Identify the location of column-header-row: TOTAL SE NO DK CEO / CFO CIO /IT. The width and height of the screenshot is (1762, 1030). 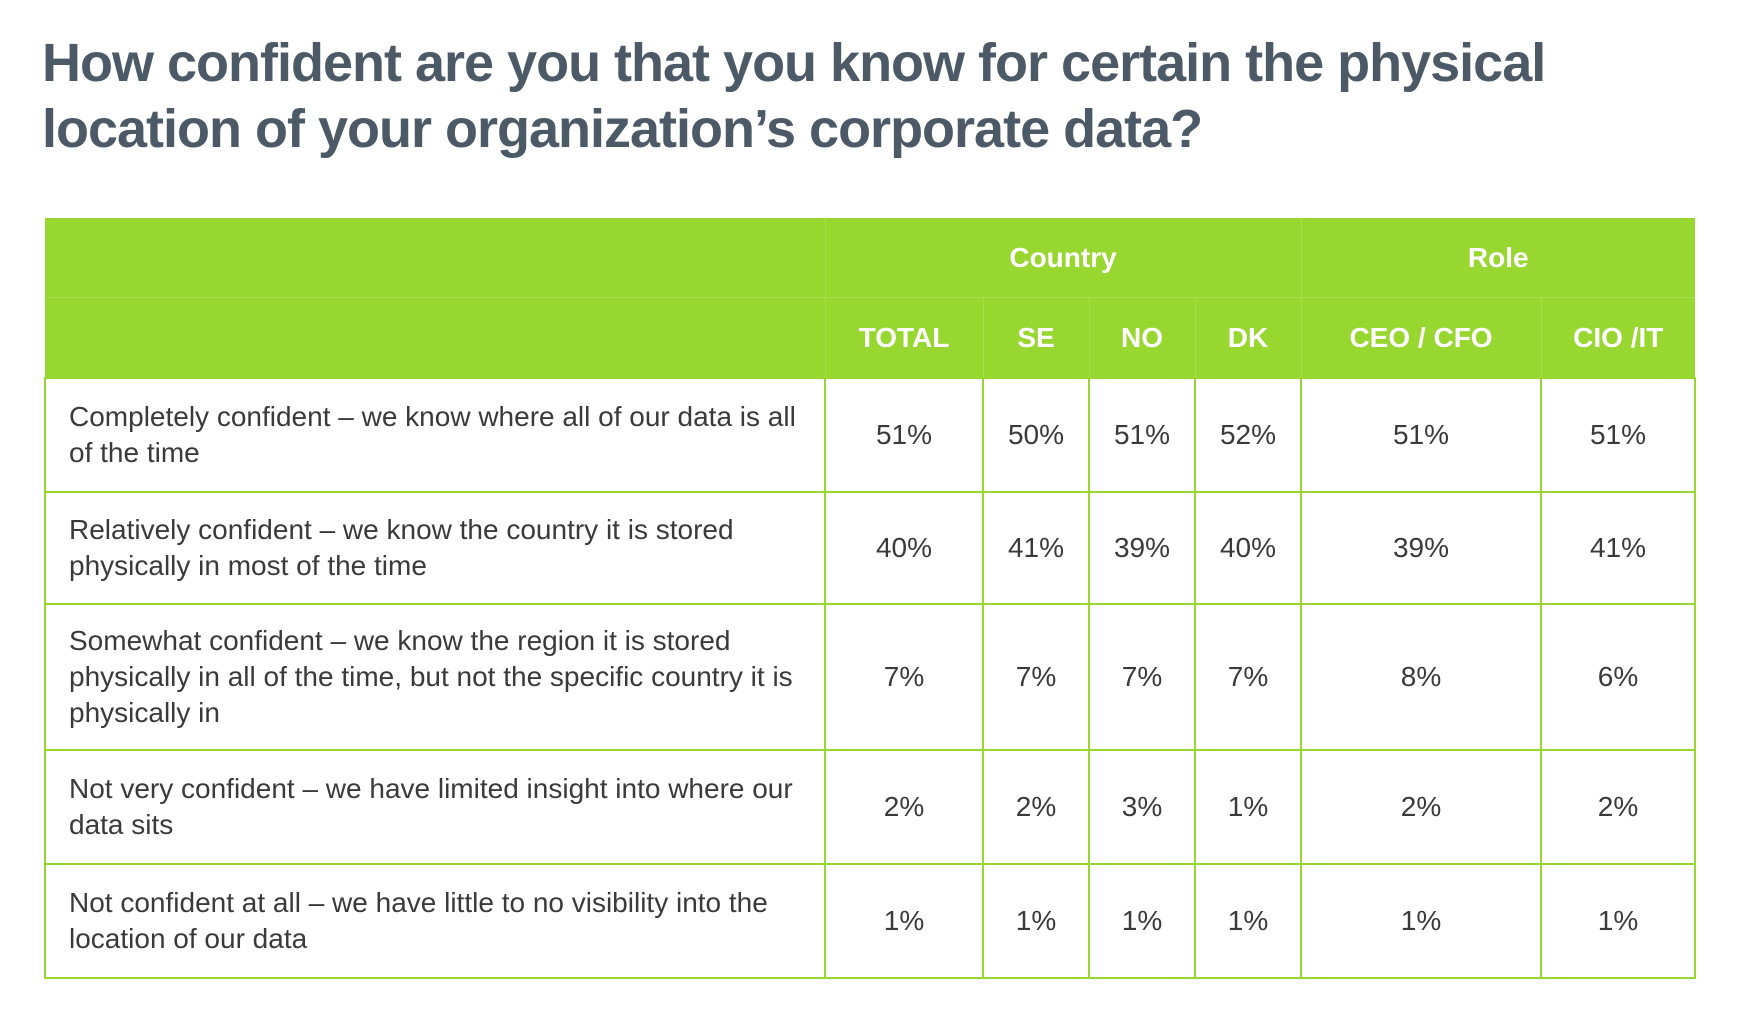
(870, 337).